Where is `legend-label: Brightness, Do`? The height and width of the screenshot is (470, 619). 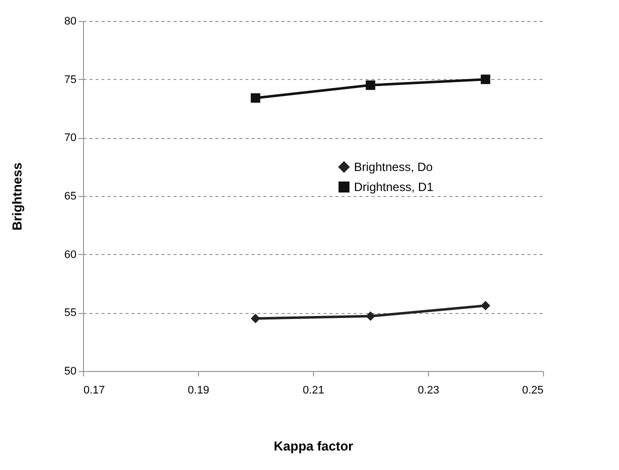 legend-label: Brightness, Do is located at coordinates (394, 167).